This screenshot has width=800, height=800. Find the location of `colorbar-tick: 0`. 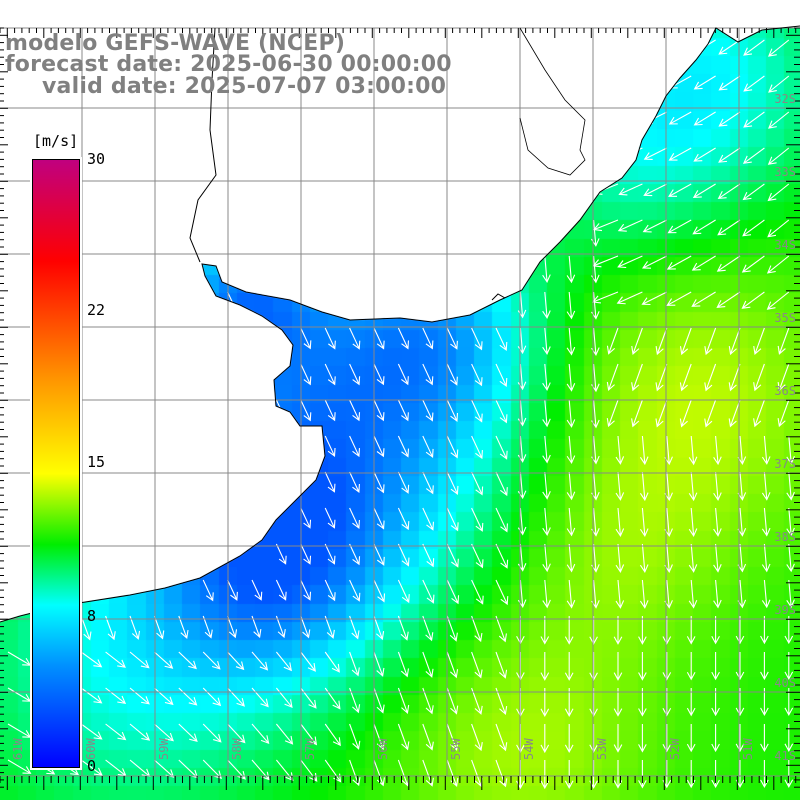

colorbar-tick: 0 is located at coordinates (92, 766).